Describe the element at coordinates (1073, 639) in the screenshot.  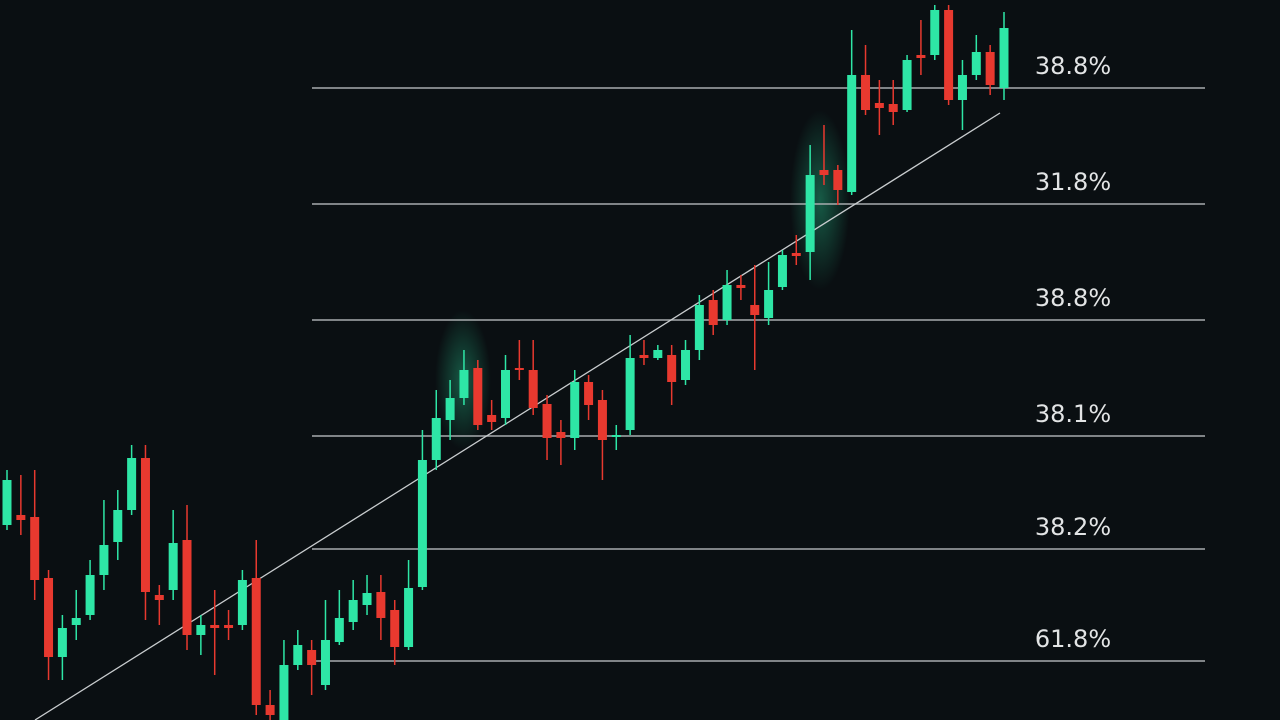
I see `level-label: 61.8%` at that location.